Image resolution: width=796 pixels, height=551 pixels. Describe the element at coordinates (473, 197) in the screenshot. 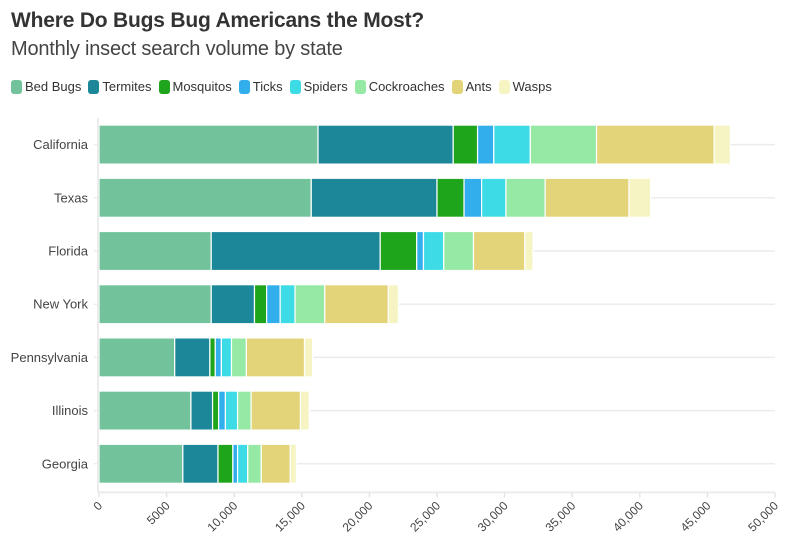

I see `bar-texas-ticks` at that location.